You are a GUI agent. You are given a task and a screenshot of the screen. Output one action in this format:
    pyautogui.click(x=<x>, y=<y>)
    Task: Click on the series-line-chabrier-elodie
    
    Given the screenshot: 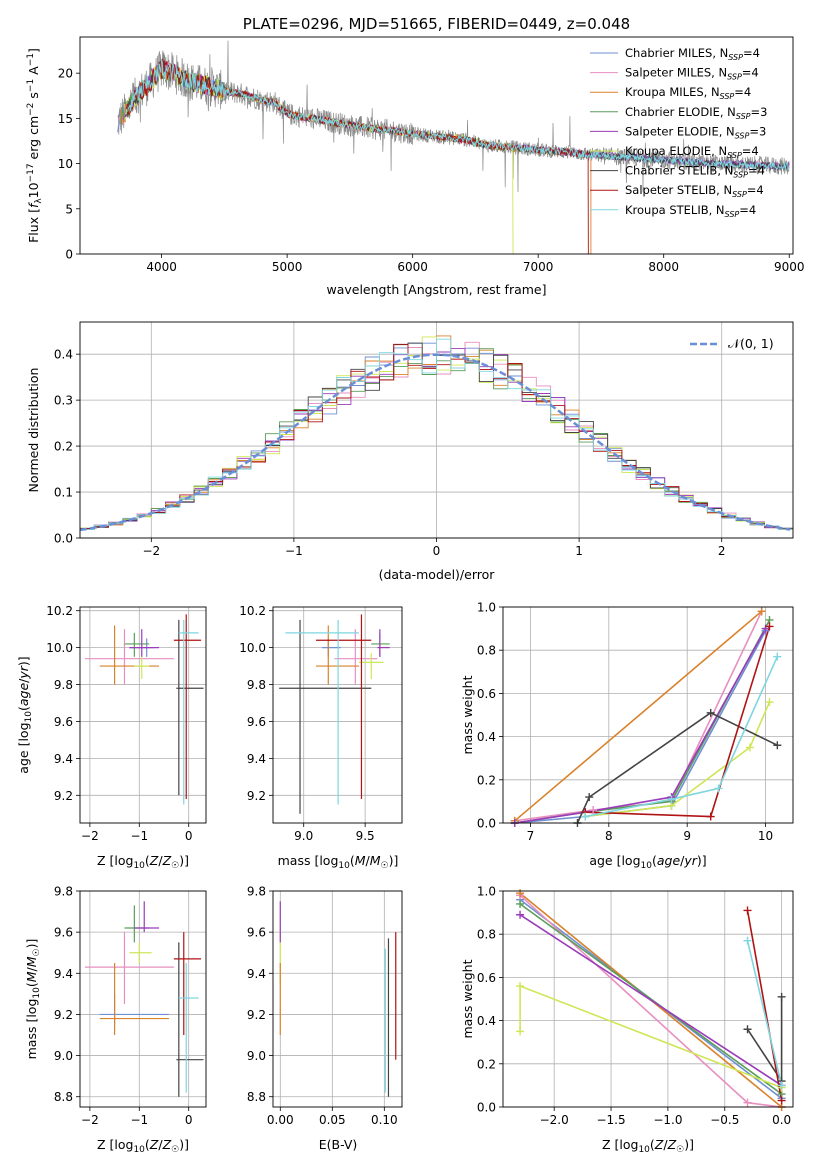 What is the action you would take?
    pyautogui.click(x=651, y=999)
    